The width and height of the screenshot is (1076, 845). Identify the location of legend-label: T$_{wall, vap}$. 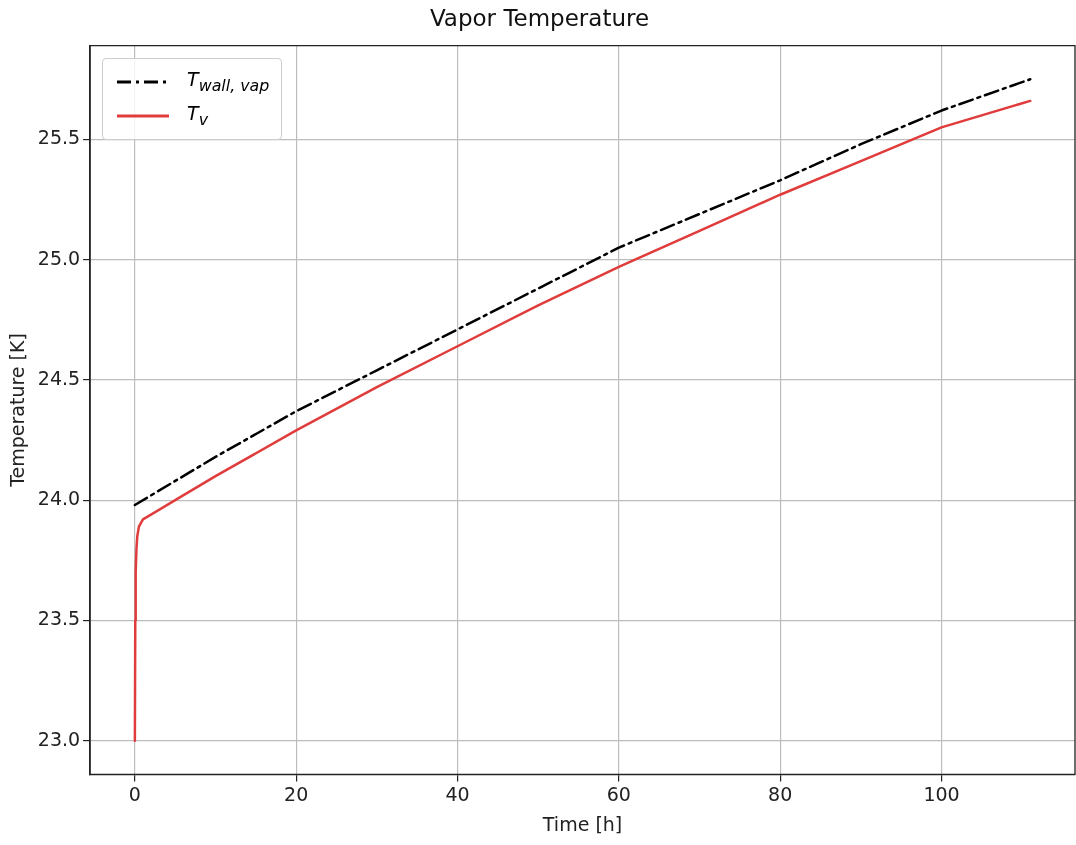
(228, 81).